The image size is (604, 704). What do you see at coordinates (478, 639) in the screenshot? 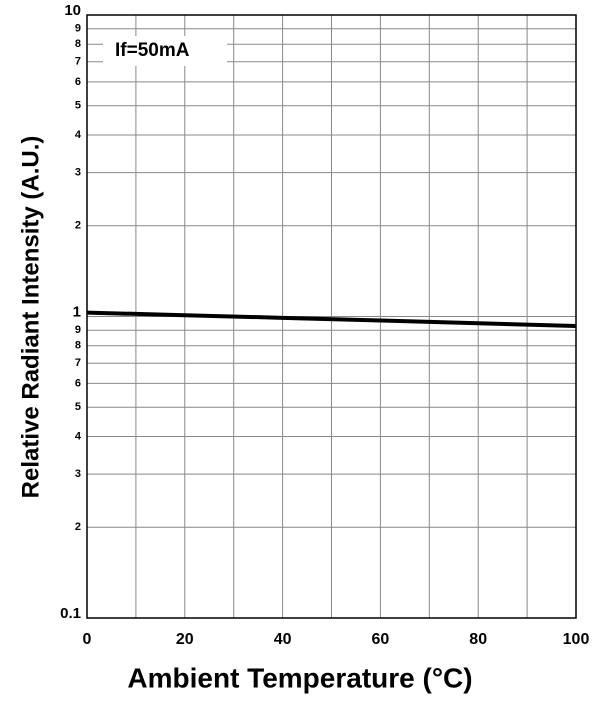
I see `x-tick-label: 80` at bounding box center [478, 639].